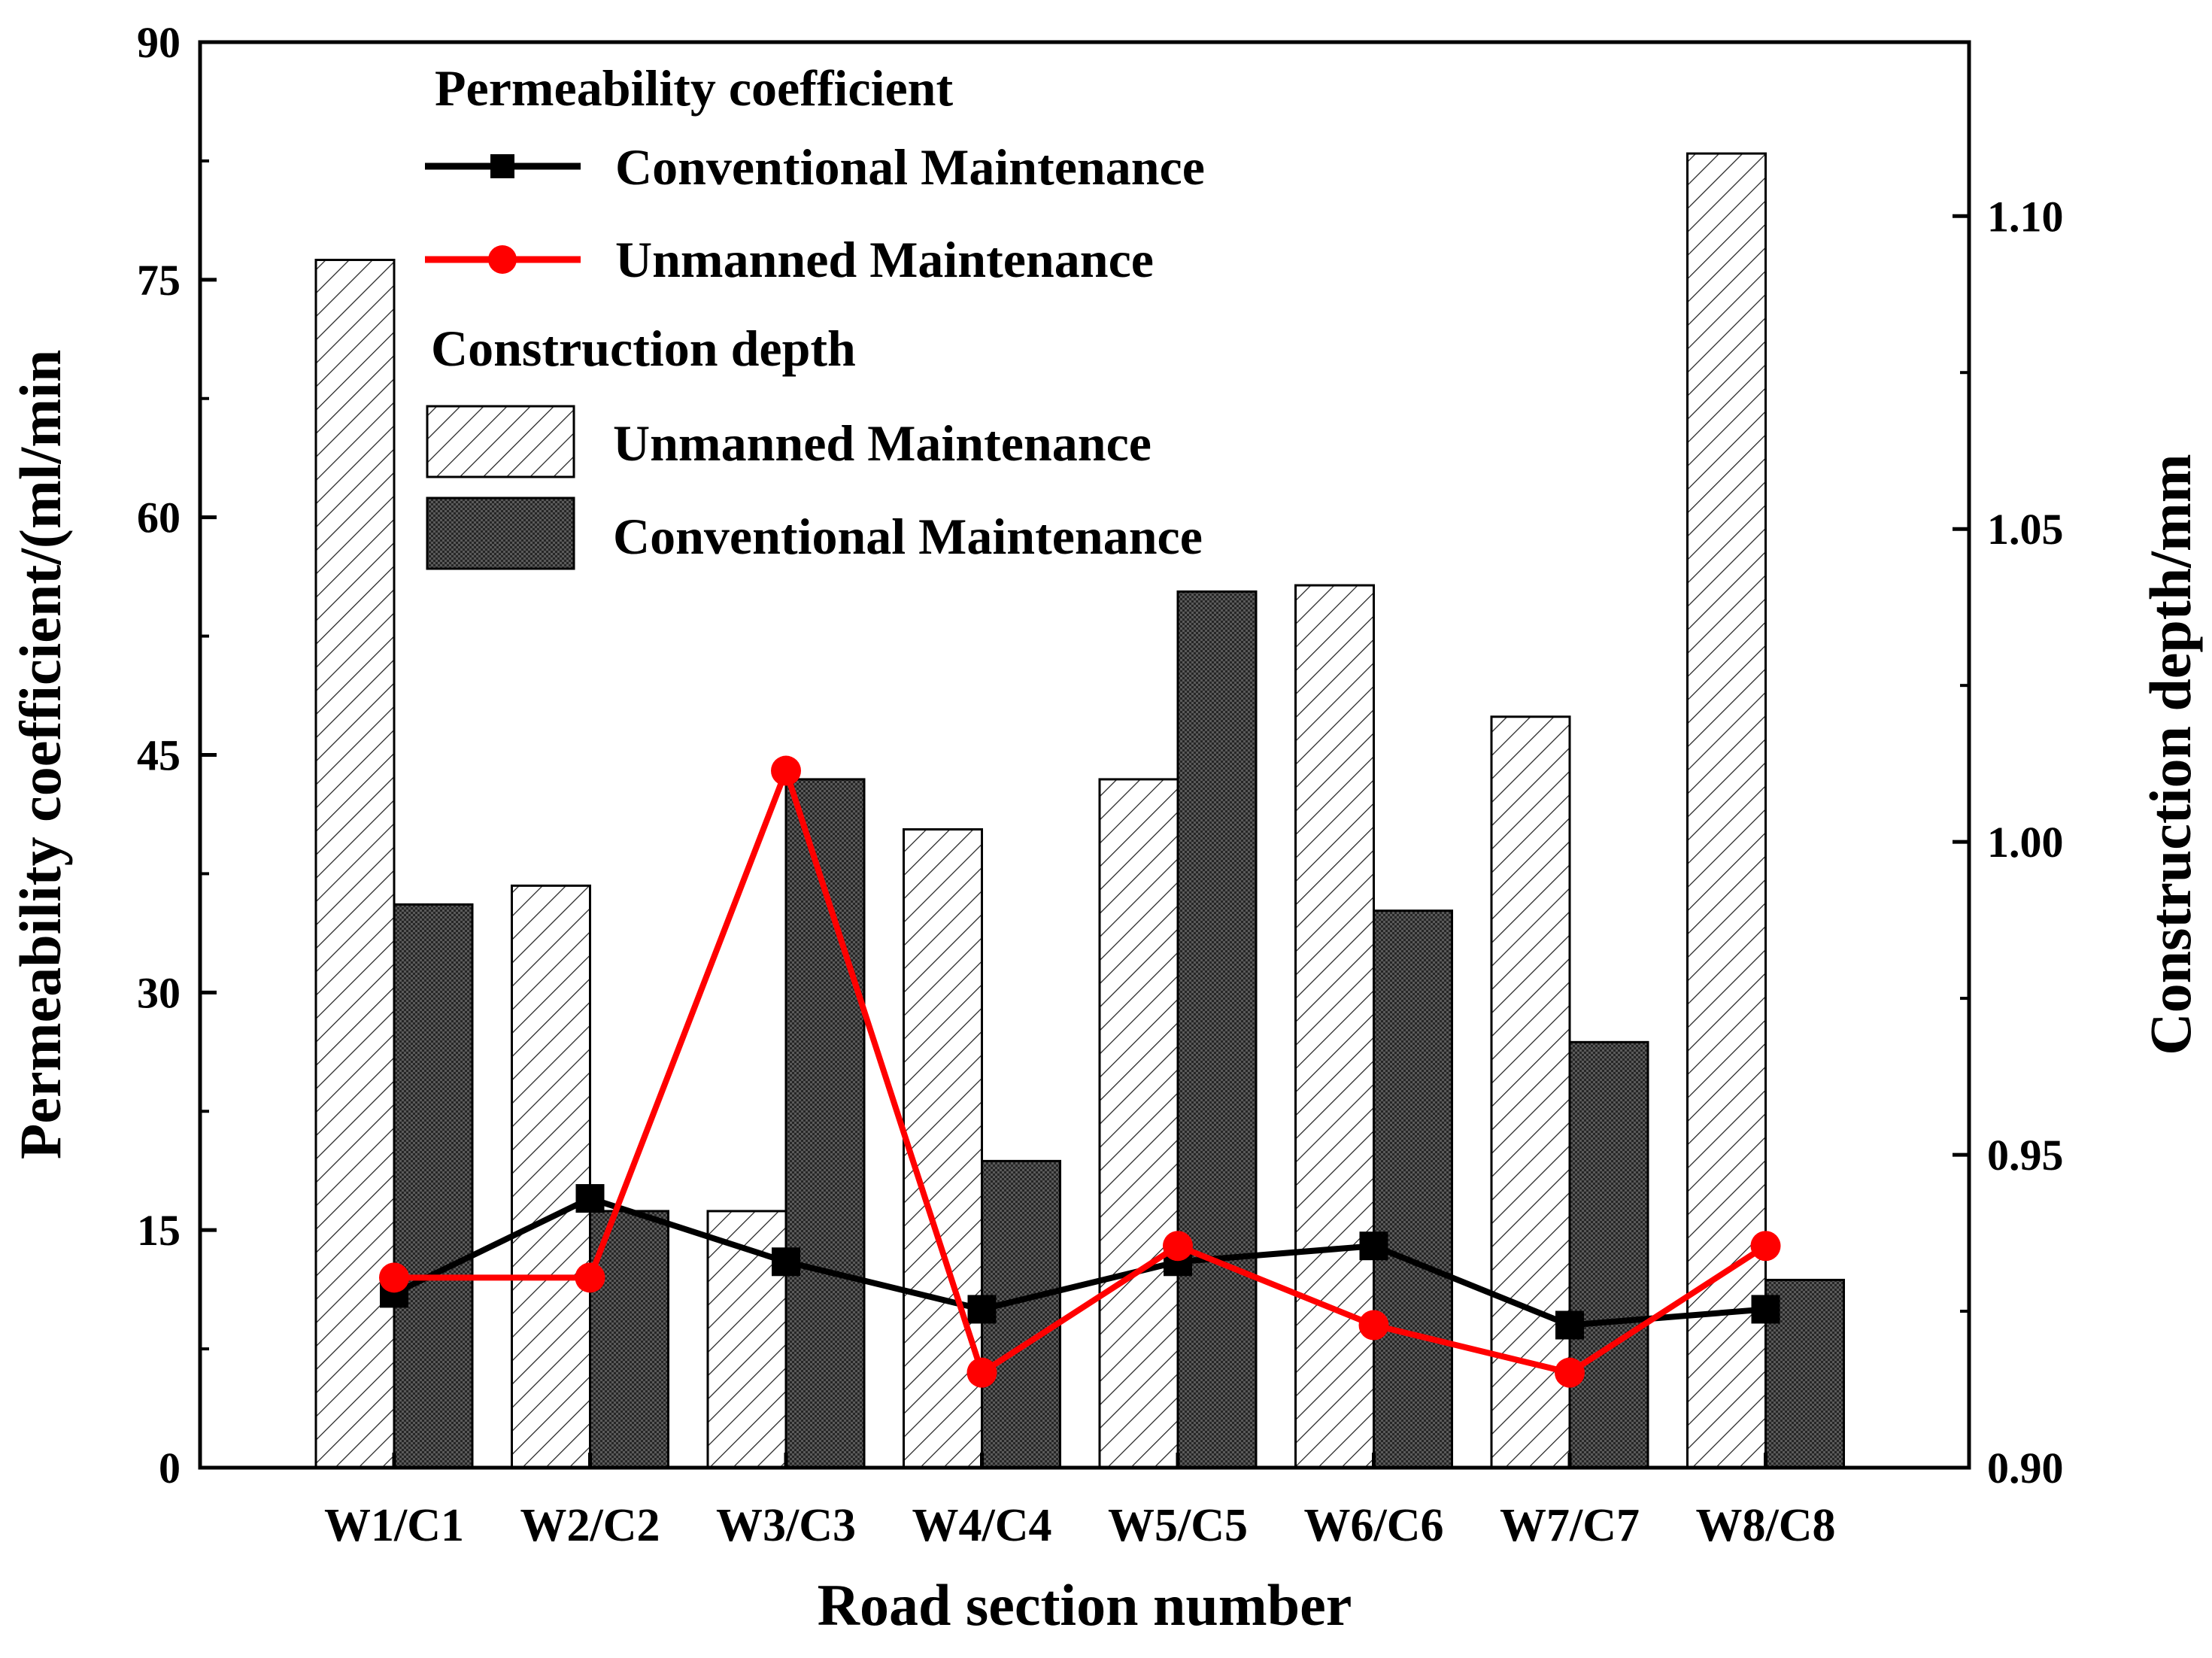  I want to click on right-axis-ticks: 0.90 0.95 1.00 1.05 1.10, so click(2008, 843).